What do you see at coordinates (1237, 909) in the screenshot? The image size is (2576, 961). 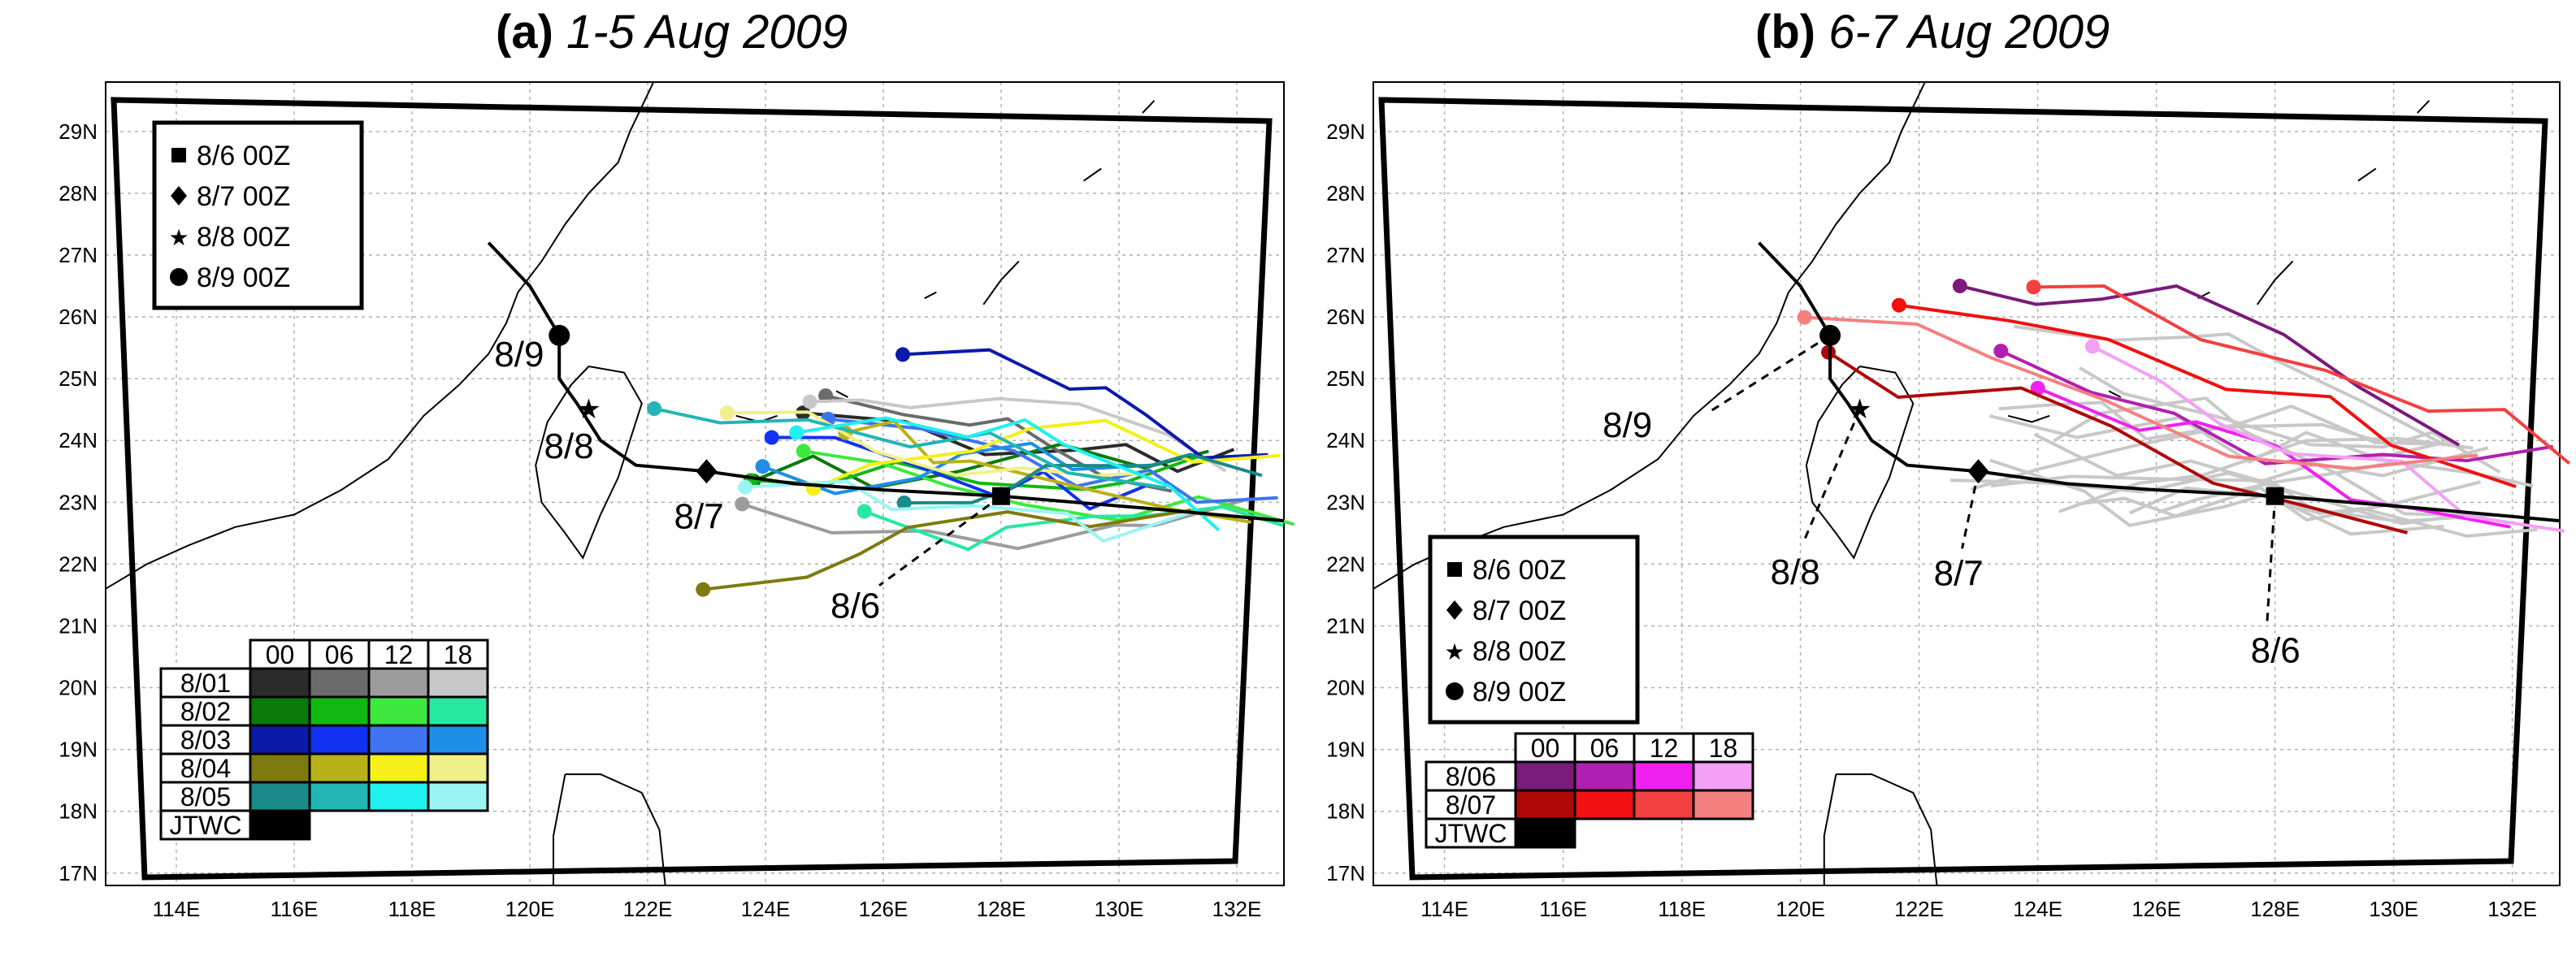 I see `lon-tick-label: 132E` at bounding box center [1237, 909].